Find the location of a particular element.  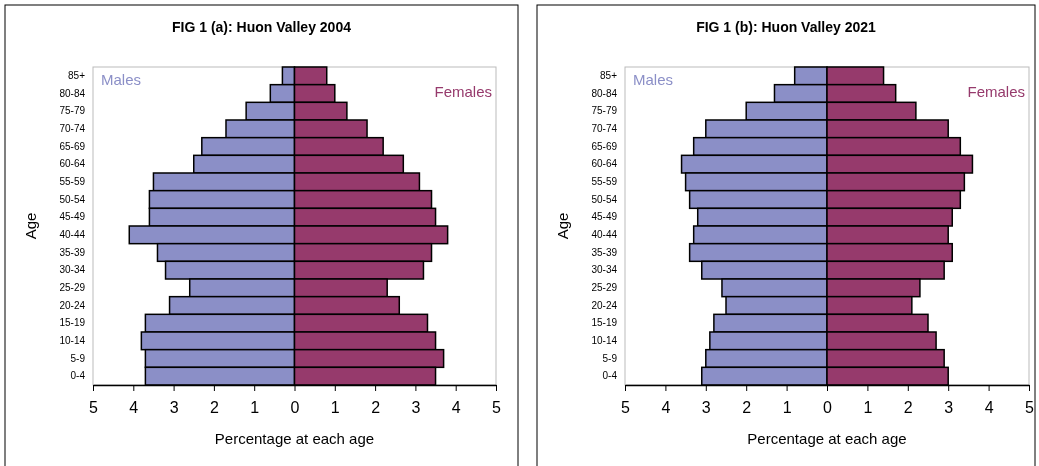

series-label: Females is located at coordinates (996, 91).